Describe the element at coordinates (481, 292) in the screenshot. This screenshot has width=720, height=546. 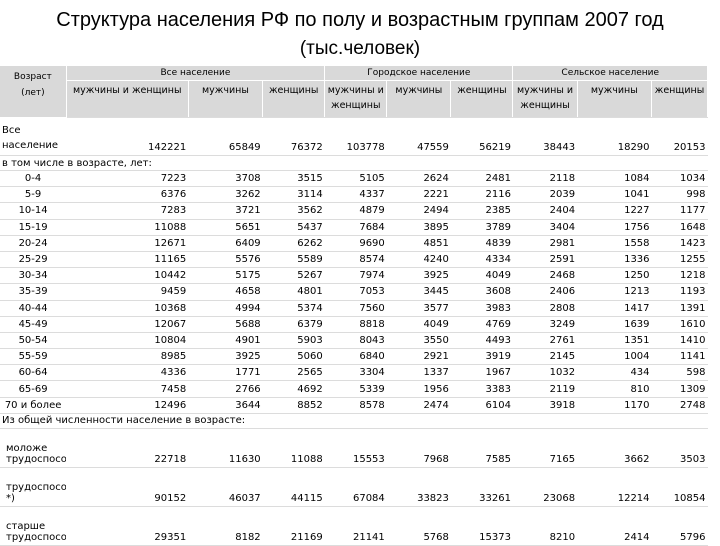
I see `table-cell: 3608` at that location.